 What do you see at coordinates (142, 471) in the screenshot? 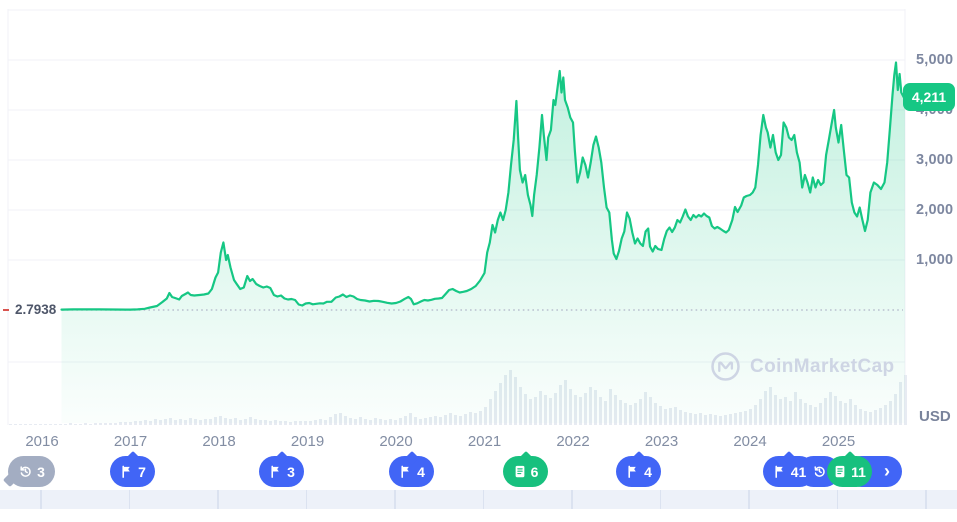
I see `badge-count: 7` at bounding box center [142, 471].